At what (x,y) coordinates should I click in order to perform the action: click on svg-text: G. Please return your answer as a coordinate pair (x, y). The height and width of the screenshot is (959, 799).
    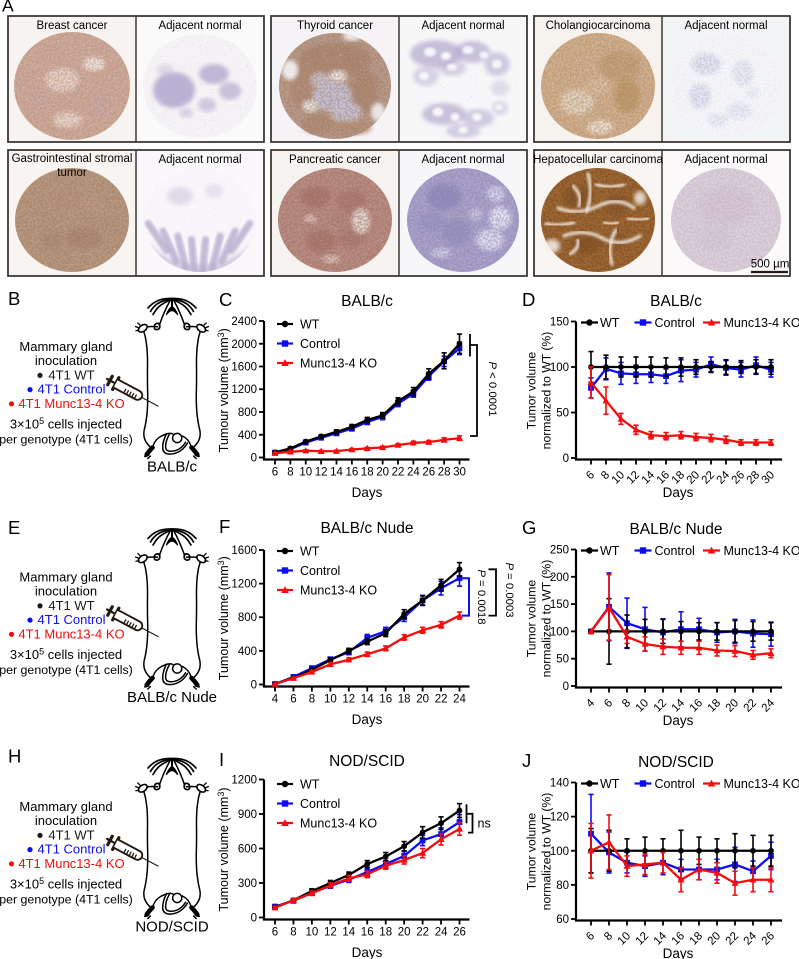
    Looking at the image, I should click on (529, 527).